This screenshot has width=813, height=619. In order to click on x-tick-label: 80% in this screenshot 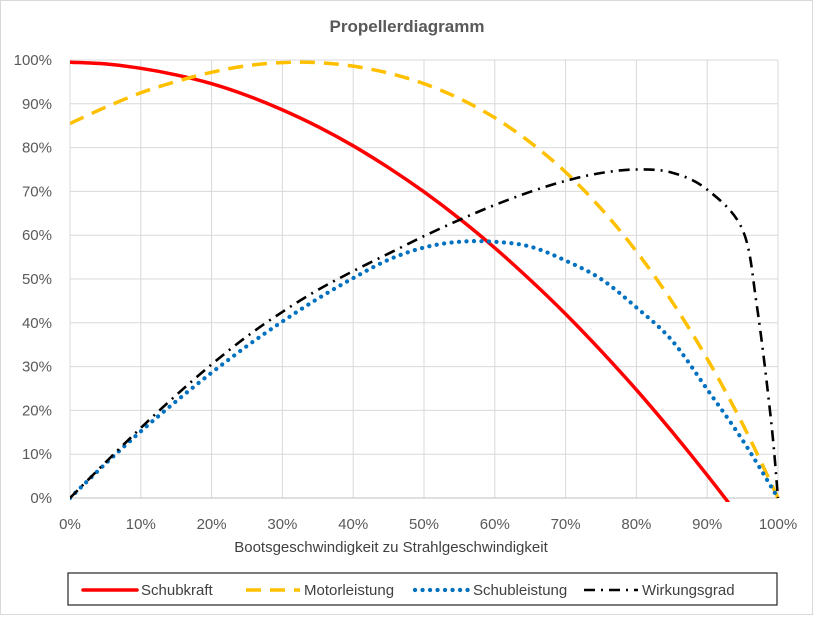, I will do `click(636, 524)`.